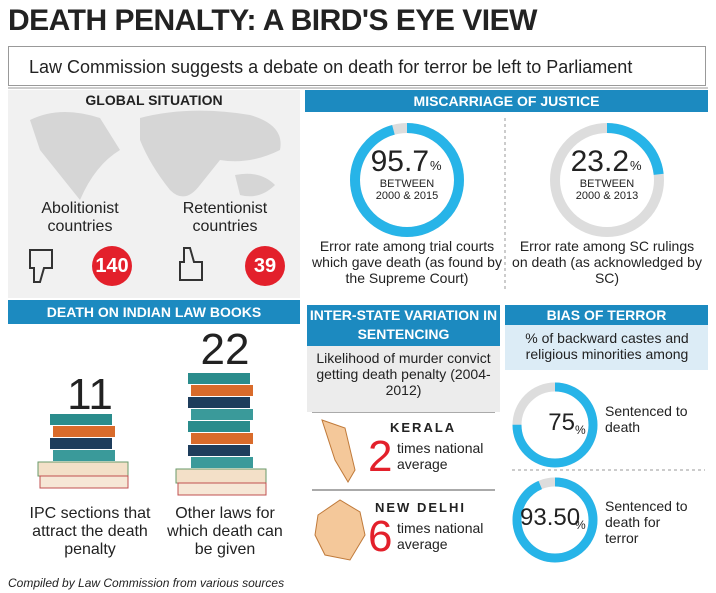  Describe the element at coordinates (41, 266) in the screenshot. I see `thumbs-down` at that location.